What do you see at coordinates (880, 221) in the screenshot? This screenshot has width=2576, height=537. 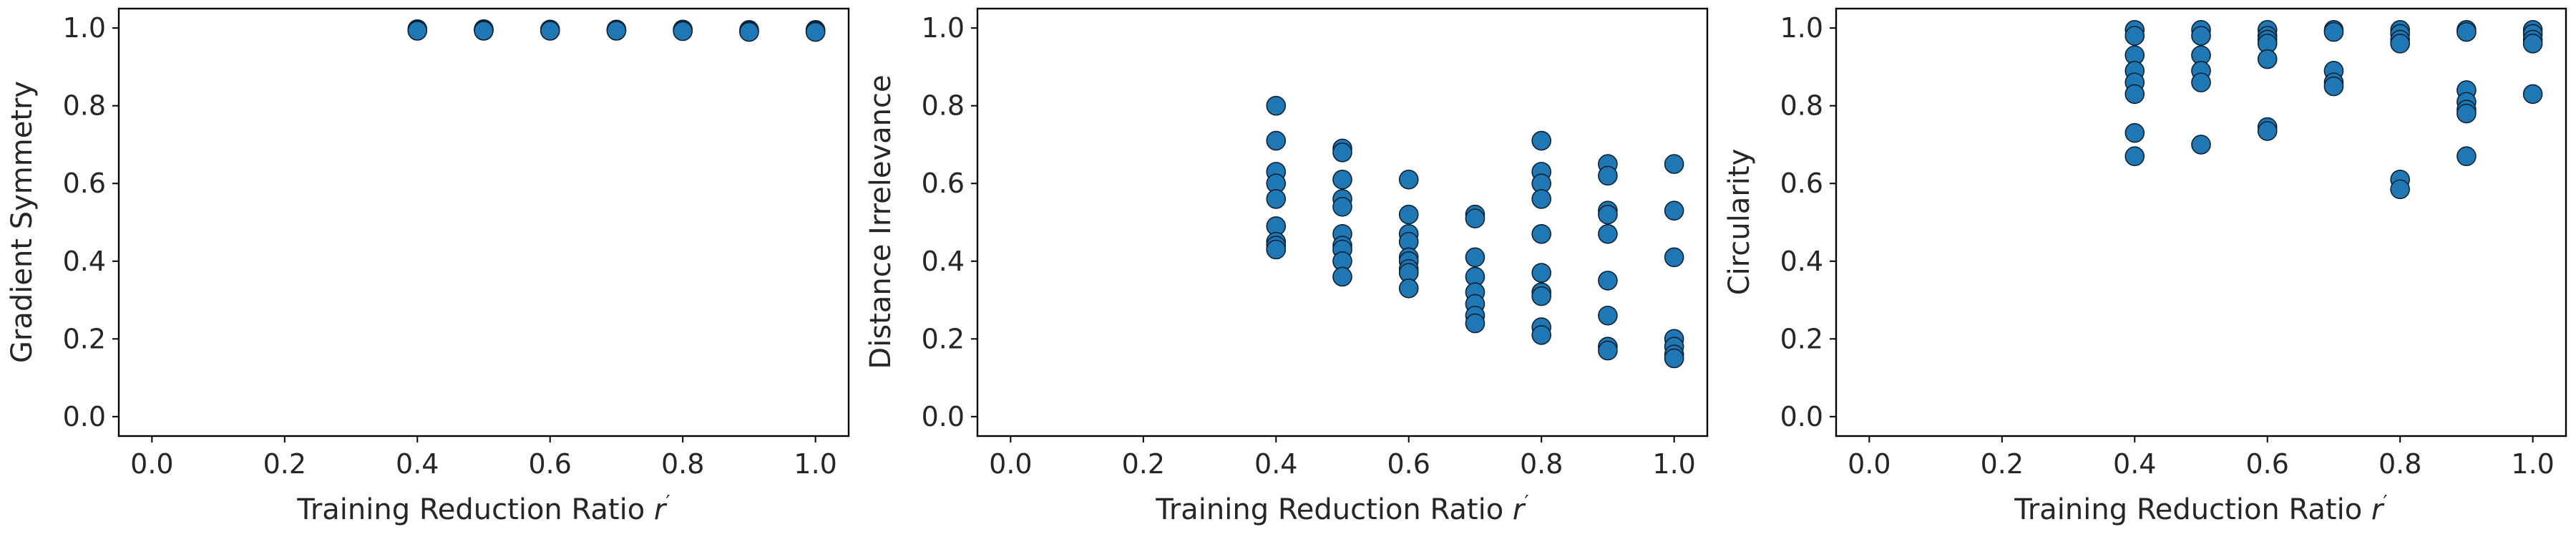 I see `y-axis-label: Distance Irrelevance` at bounding box center [880, 221].